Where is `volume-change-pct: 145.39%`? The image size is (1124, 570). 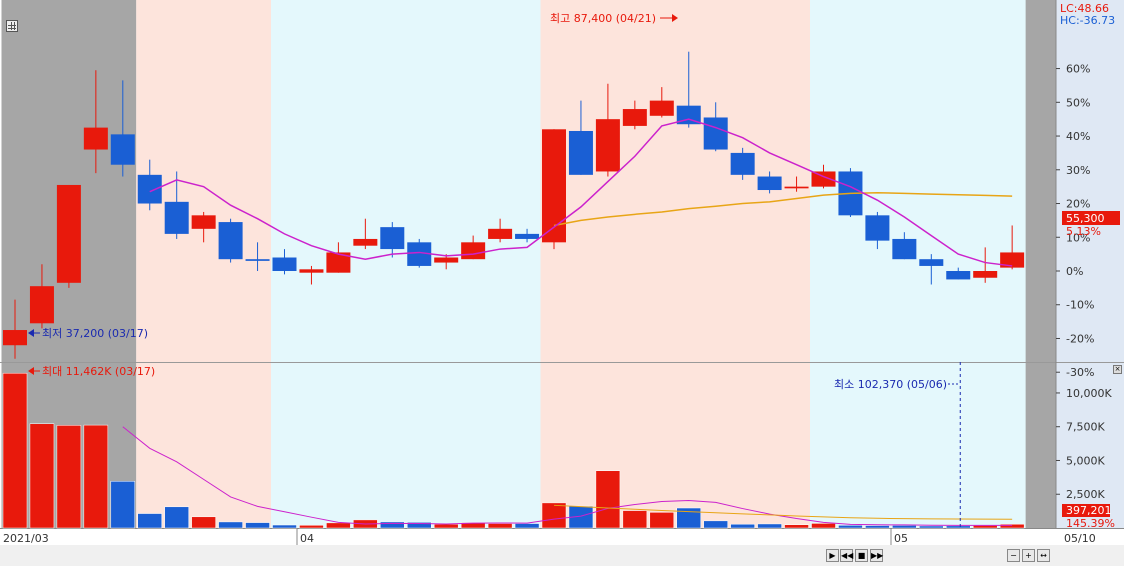
volume-change-pct: 145.39% is located at coordinates (1090, 523).